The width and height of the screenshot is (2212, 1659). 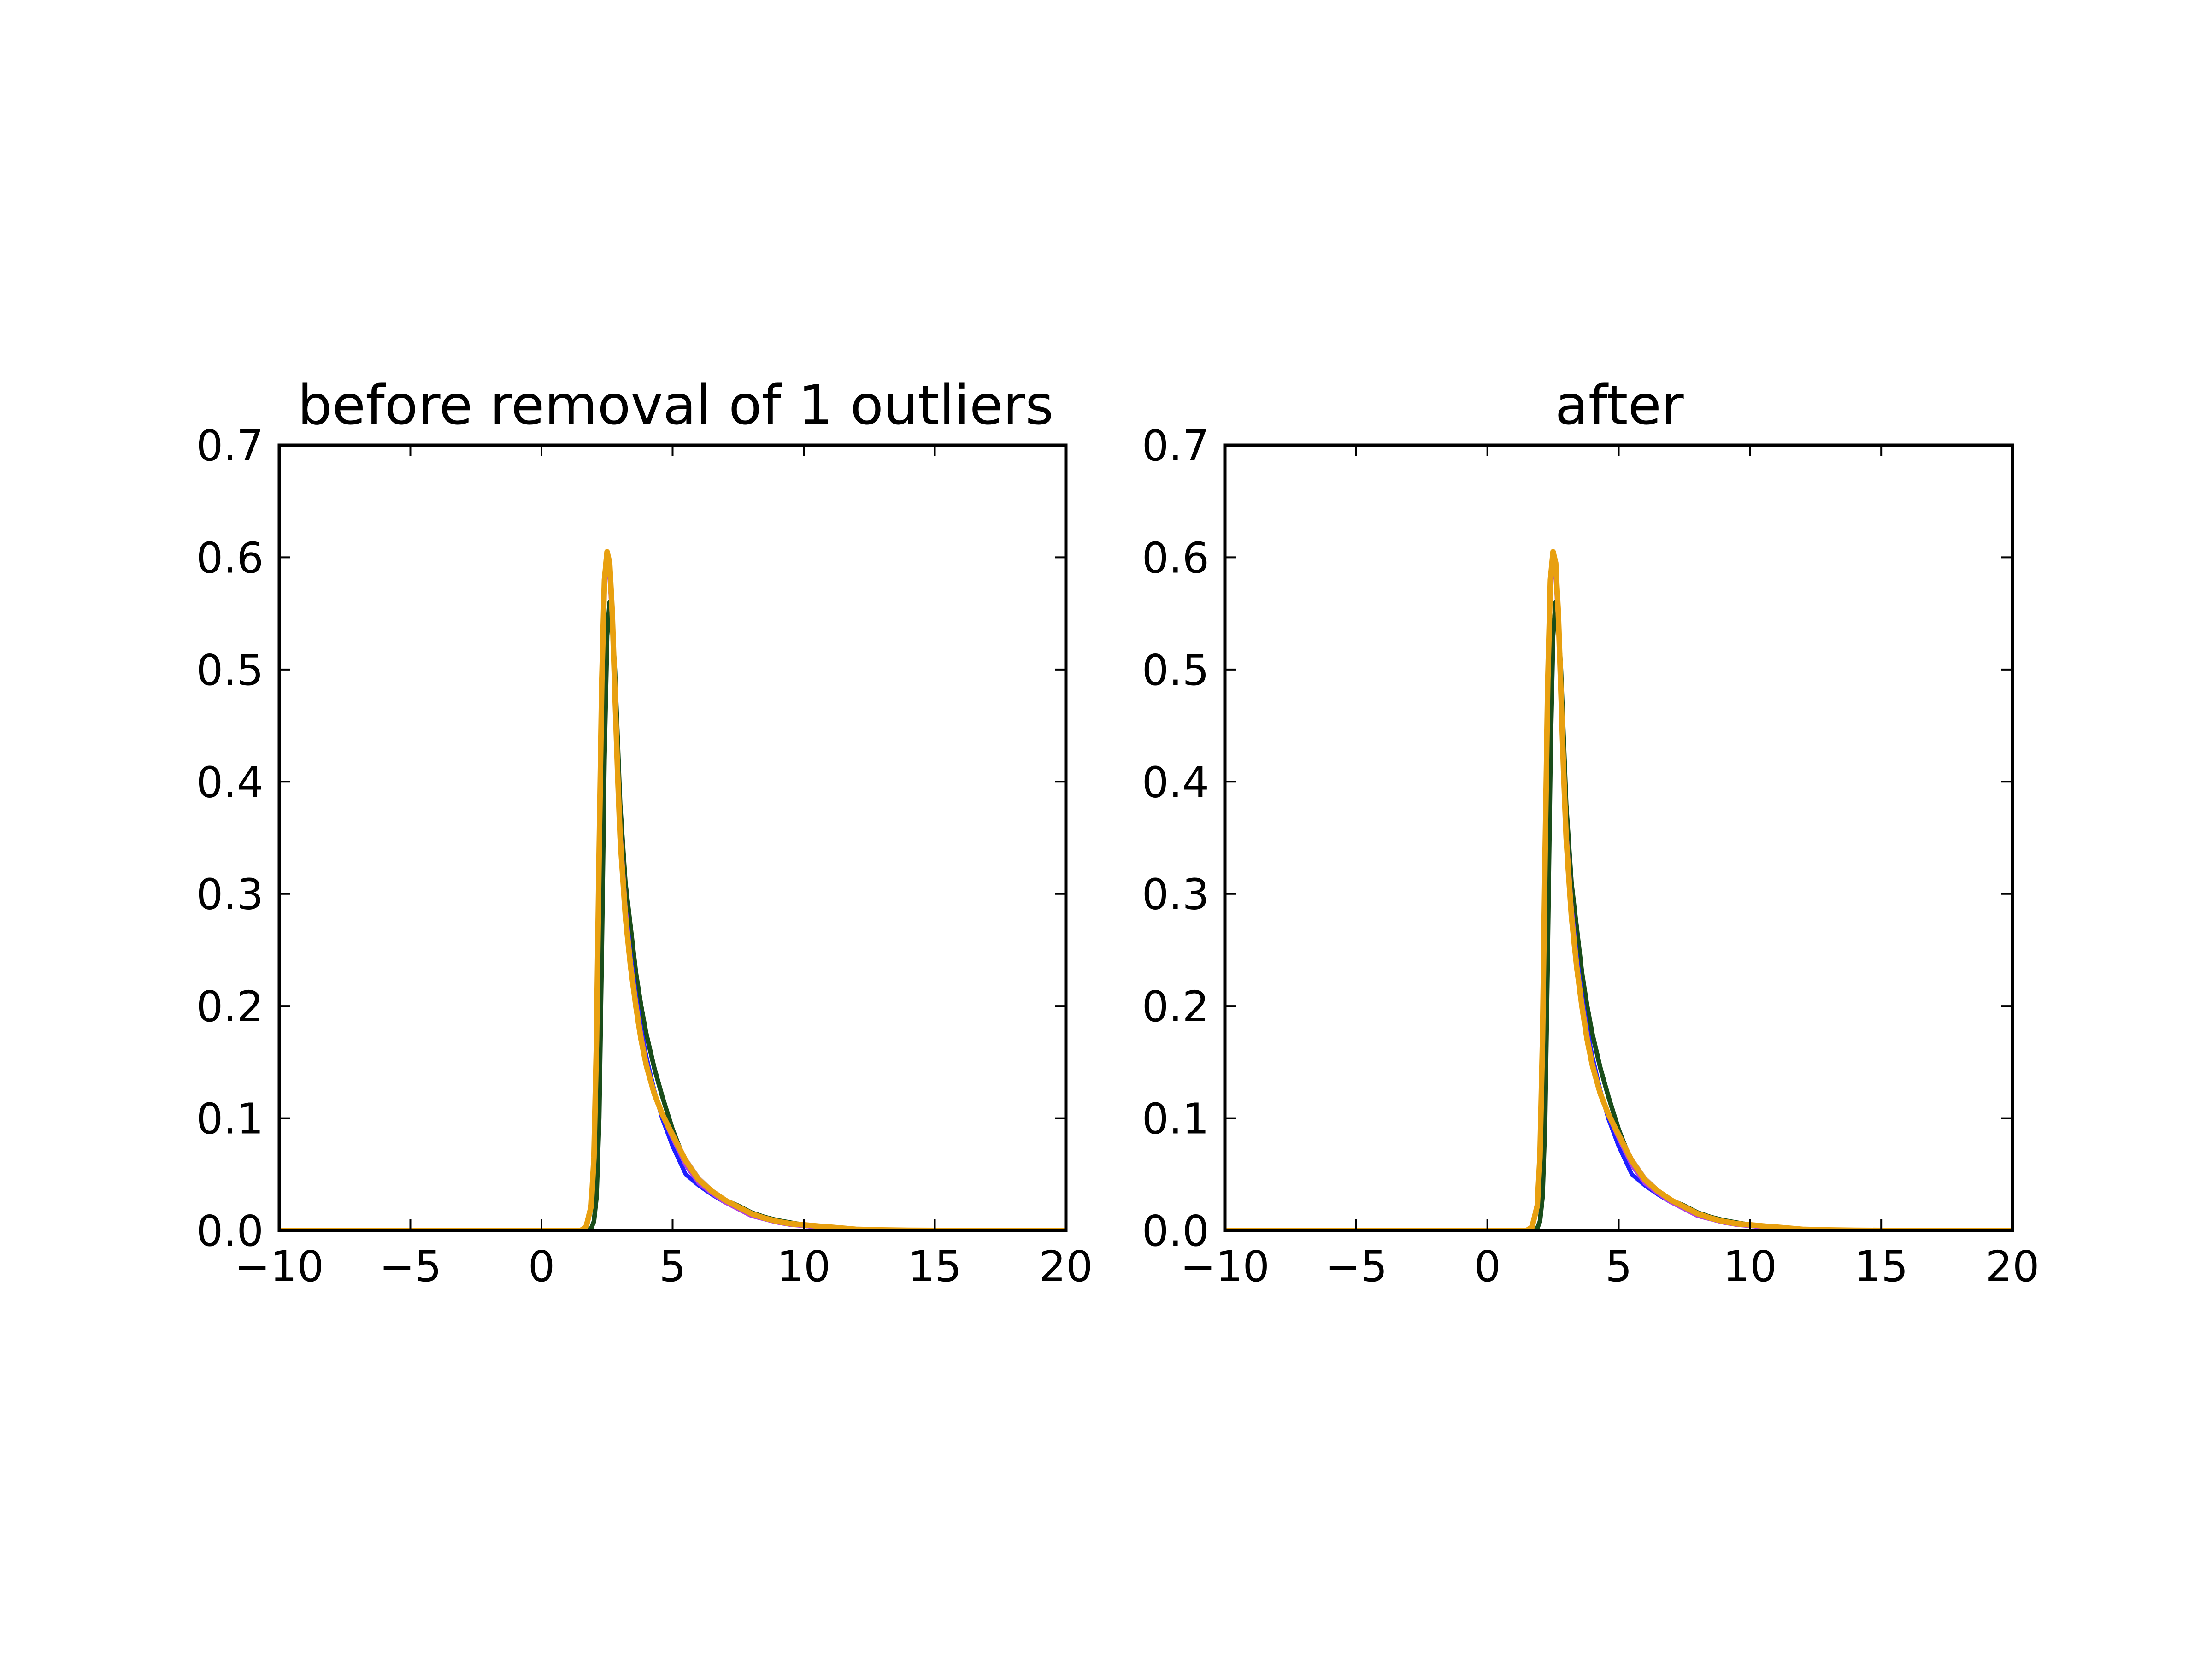 What do you see at coordinates (1175, 1006) in the screenshot?
I see `right-y-tick-label: 0.2` at bounding box center [1175, 1006].